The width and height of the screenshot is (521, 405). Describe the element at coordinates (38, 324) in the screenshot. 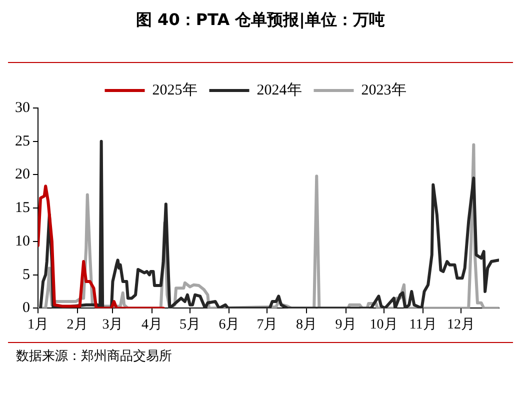

I see `x-tick-label: 1月` at that location.